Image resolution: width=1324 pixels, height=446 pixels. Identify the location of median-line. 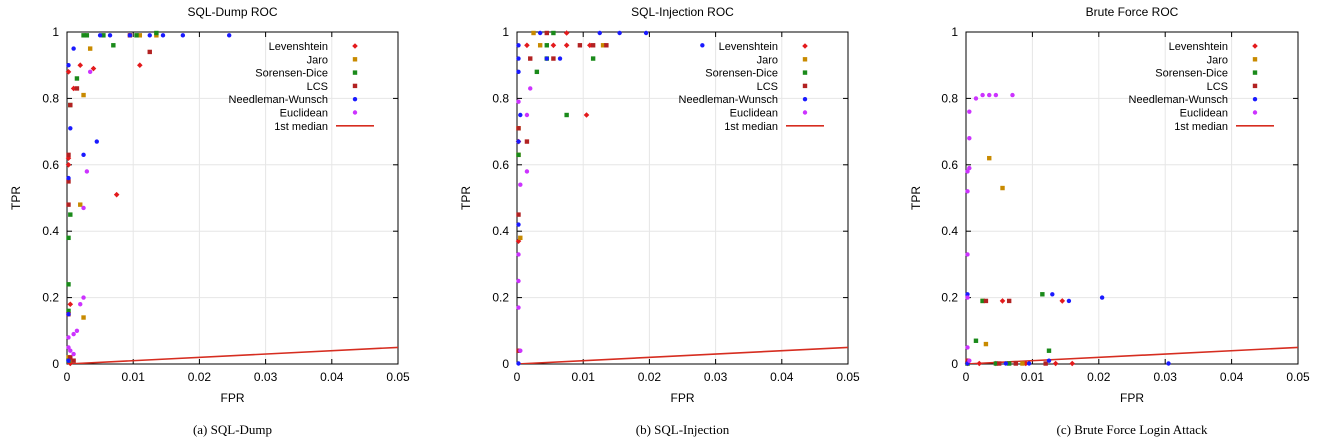
(1132, 355).